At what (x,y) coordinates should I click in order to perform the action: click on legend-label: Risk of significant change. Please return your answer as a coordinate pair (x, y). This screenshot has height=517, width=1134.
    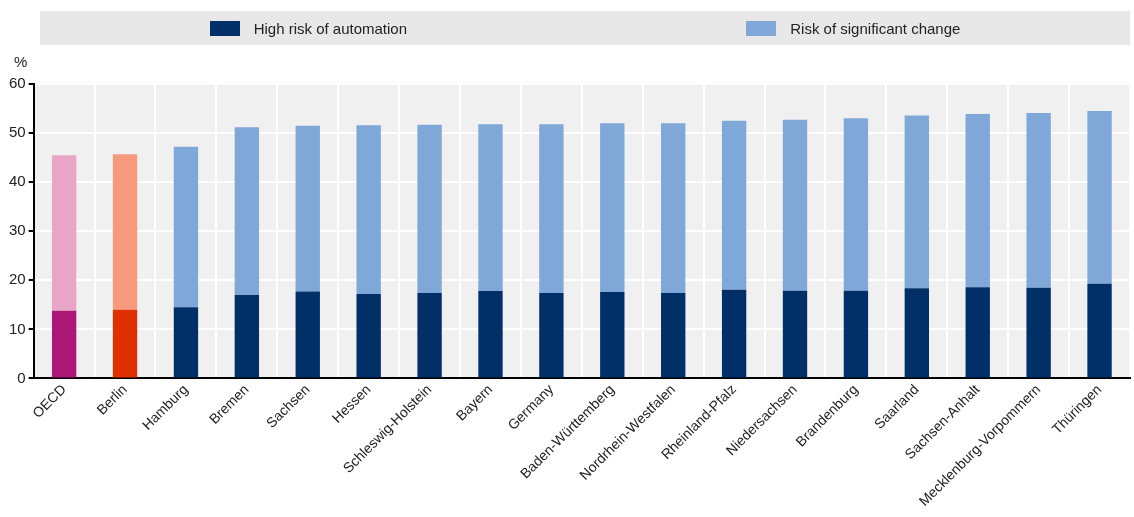
    Looking at the image, I should click on (875, 28).